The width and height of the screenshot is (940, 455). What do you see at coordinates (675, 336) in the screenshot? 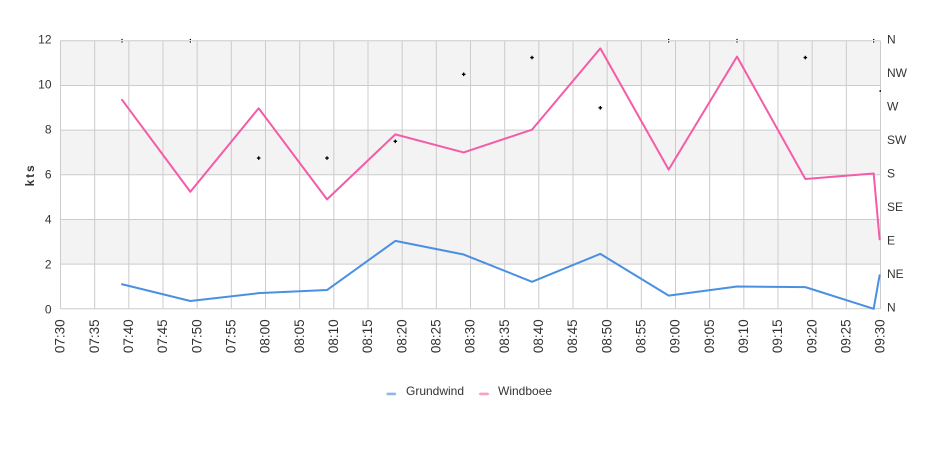
I see `svg-text: 09:00` at bounding box center [675, 336].